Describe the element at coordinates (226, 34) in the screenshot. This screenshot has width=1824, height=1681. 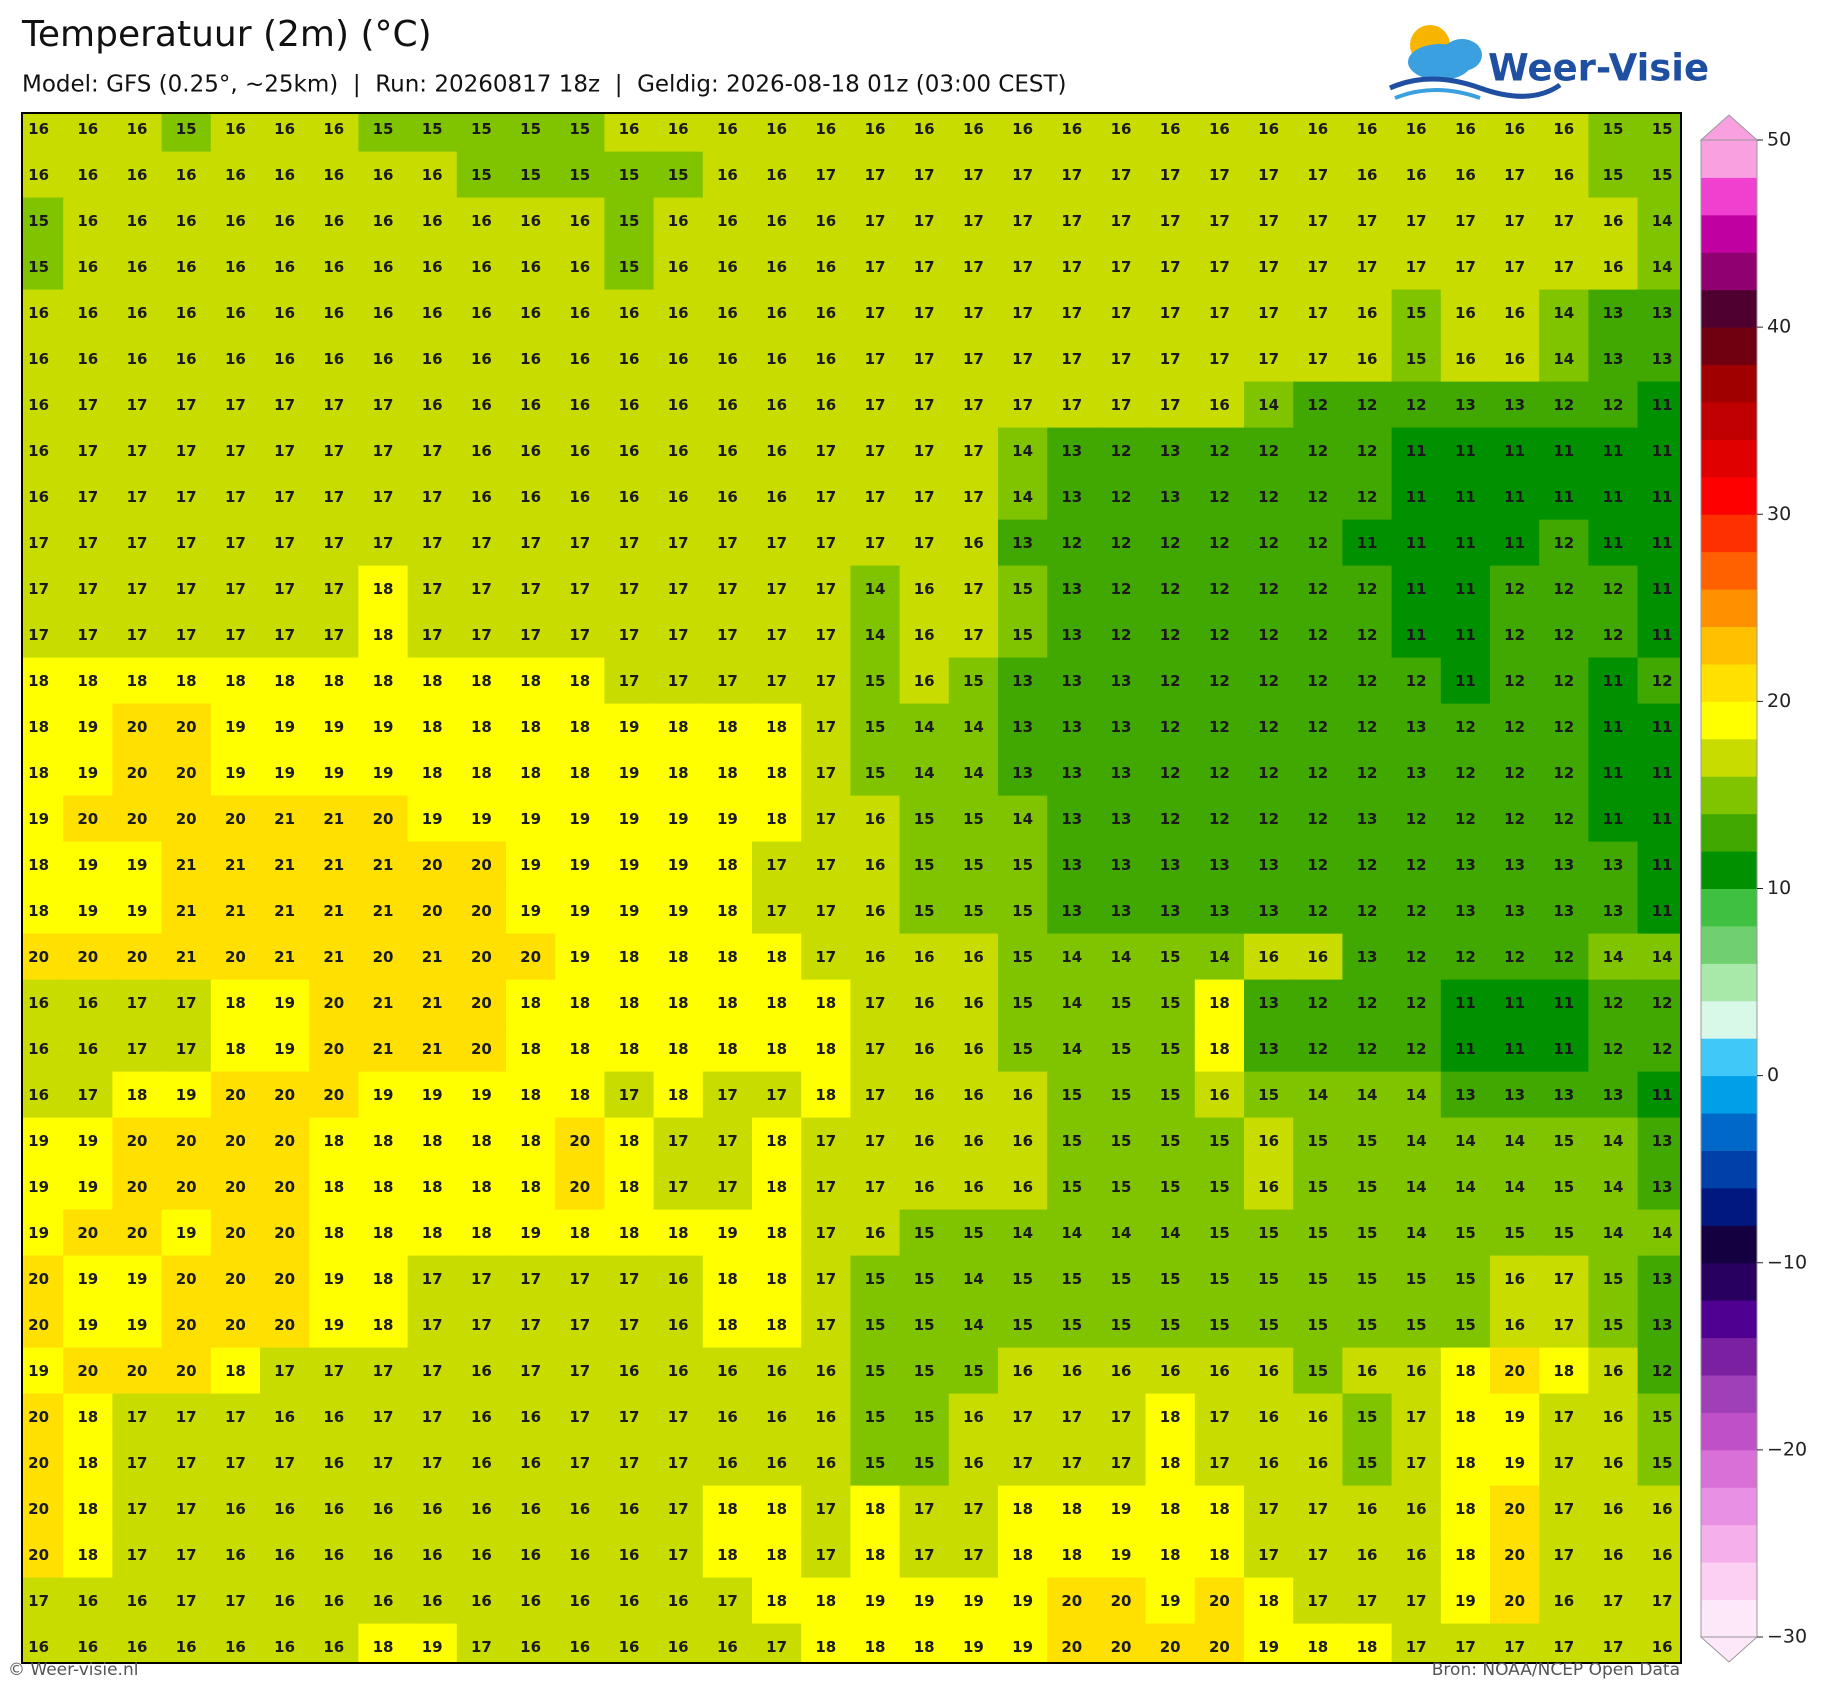
I see `title: Temperatuur (2m) (°C)` at that location.